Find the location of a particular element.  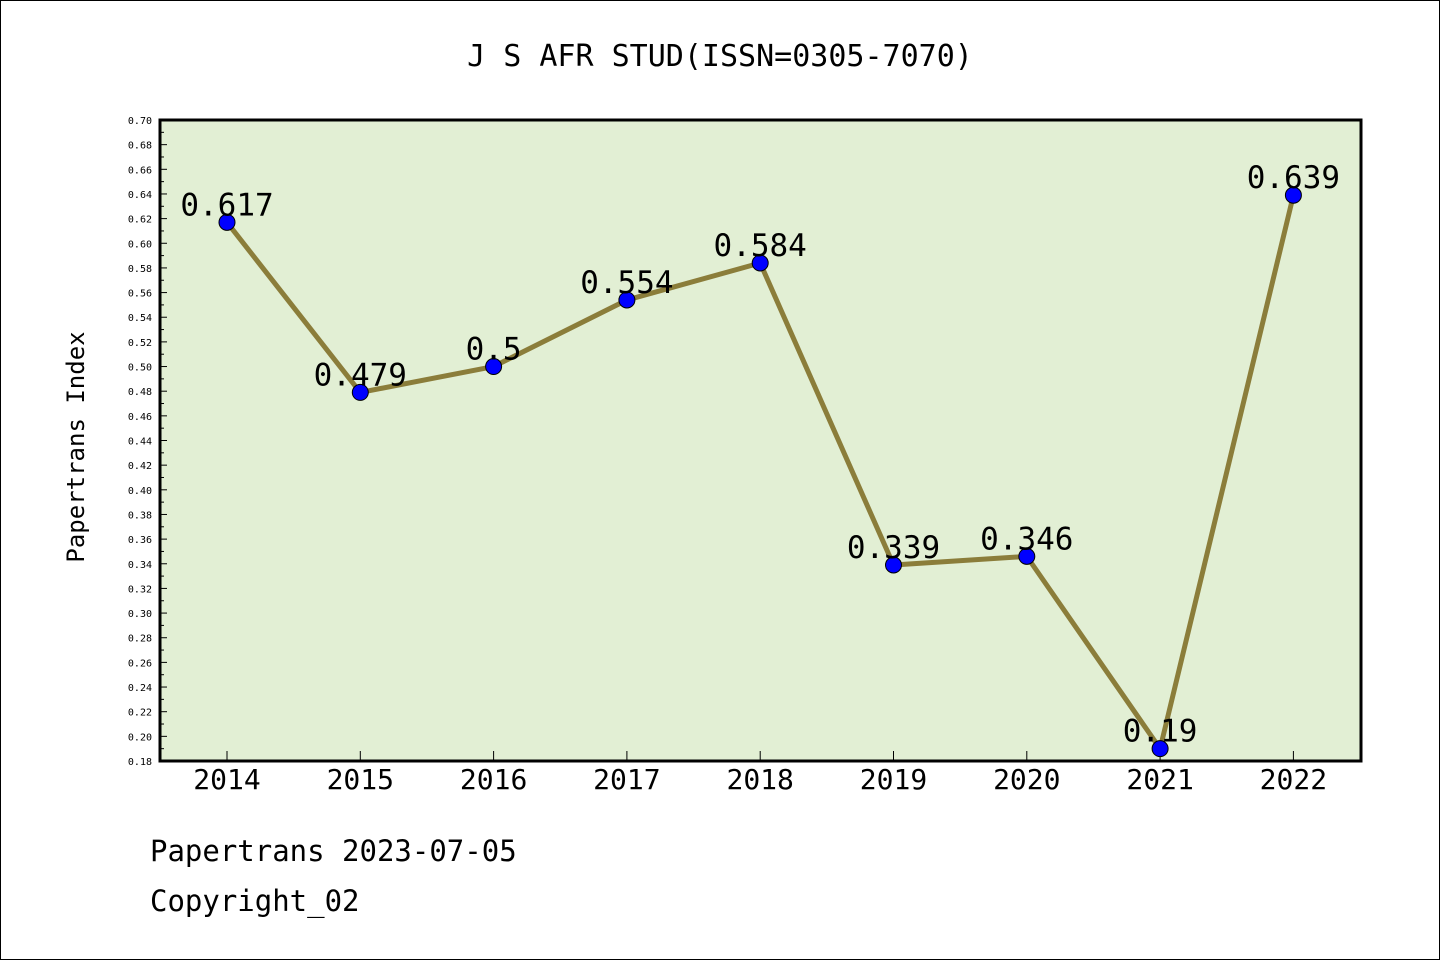

x-tick-label: 2016 is located at coordinates (493, 779).